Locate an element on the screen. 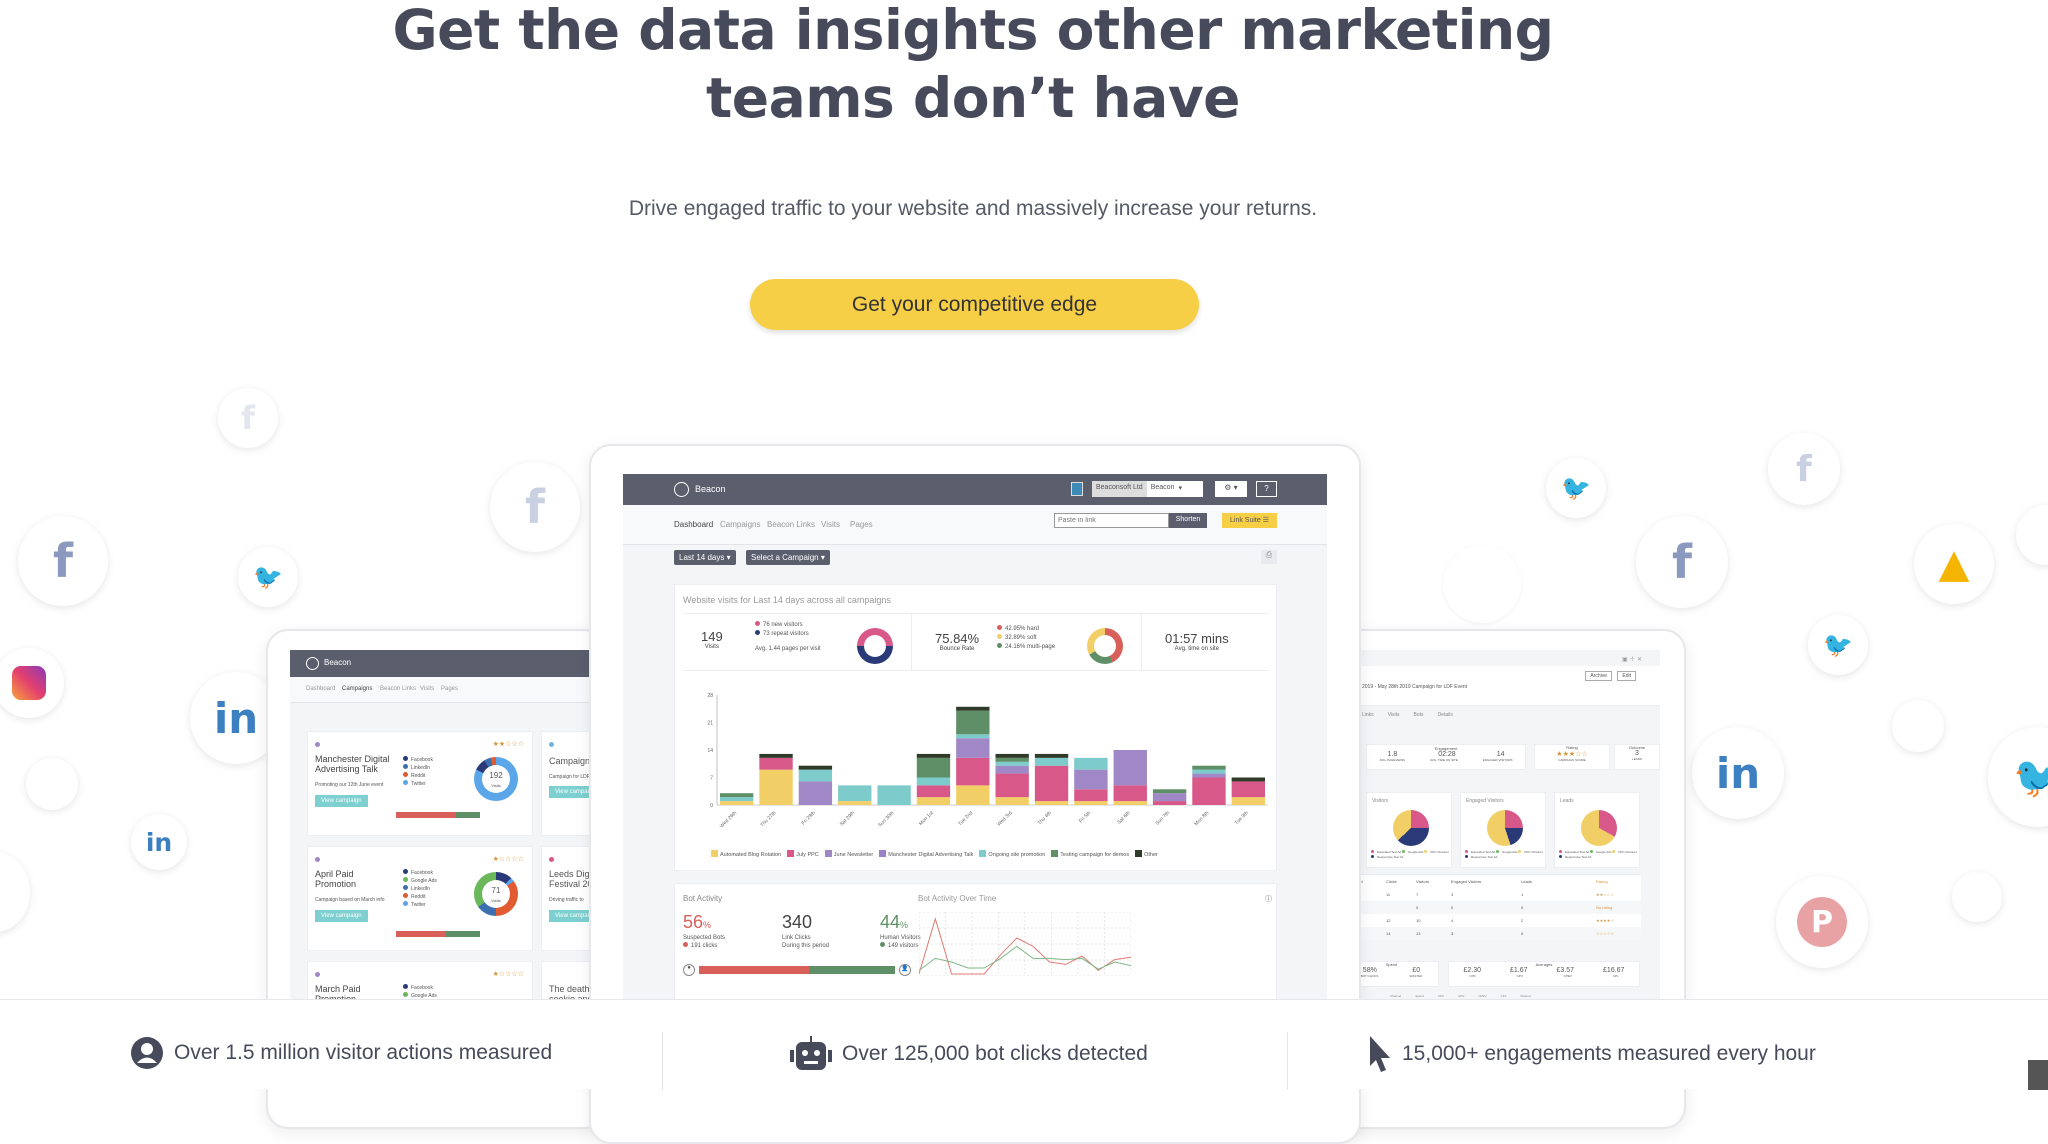  campaign-title: March Paid Promotion is located at coordinates (338, 991).